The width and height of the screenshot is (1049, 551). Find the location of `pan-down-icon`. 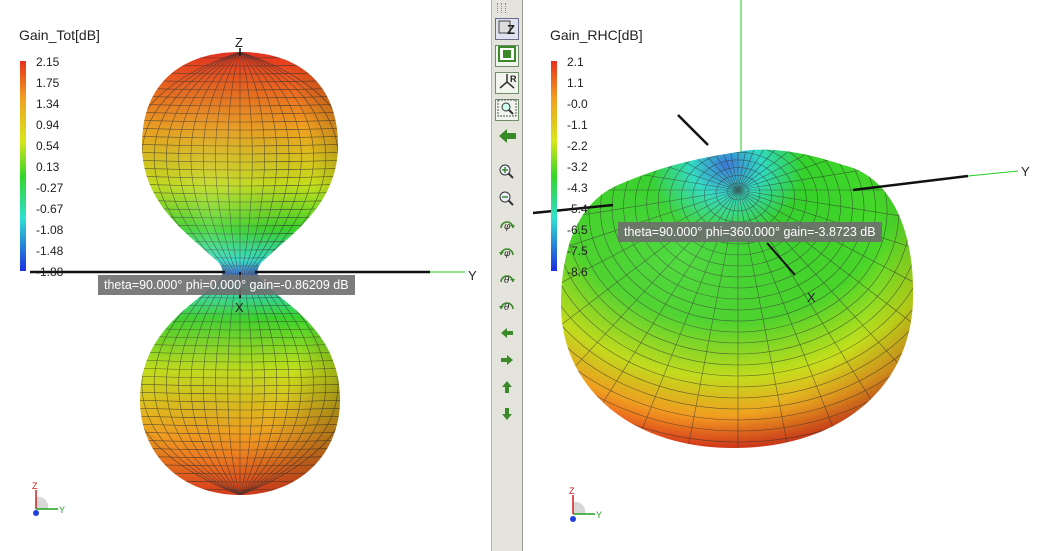

pan-down-icon is located at coordinates (507, 416).